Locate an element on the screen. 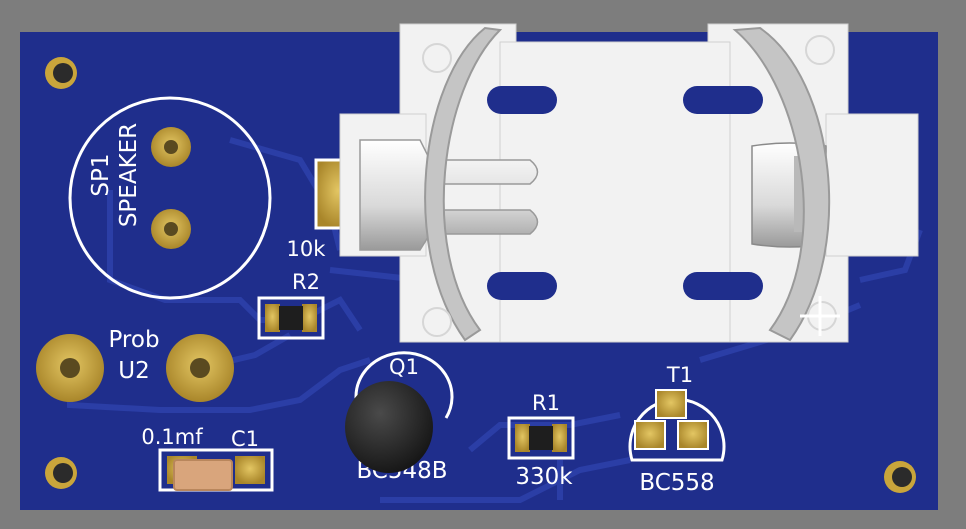  q1-outline is located at coordinates (404, 385).